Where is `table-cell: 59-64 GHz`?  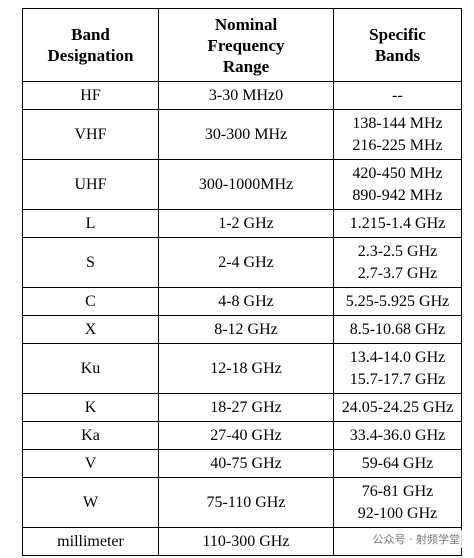
table-cell: 59-64 GHz is located at coordinates (397, 463).